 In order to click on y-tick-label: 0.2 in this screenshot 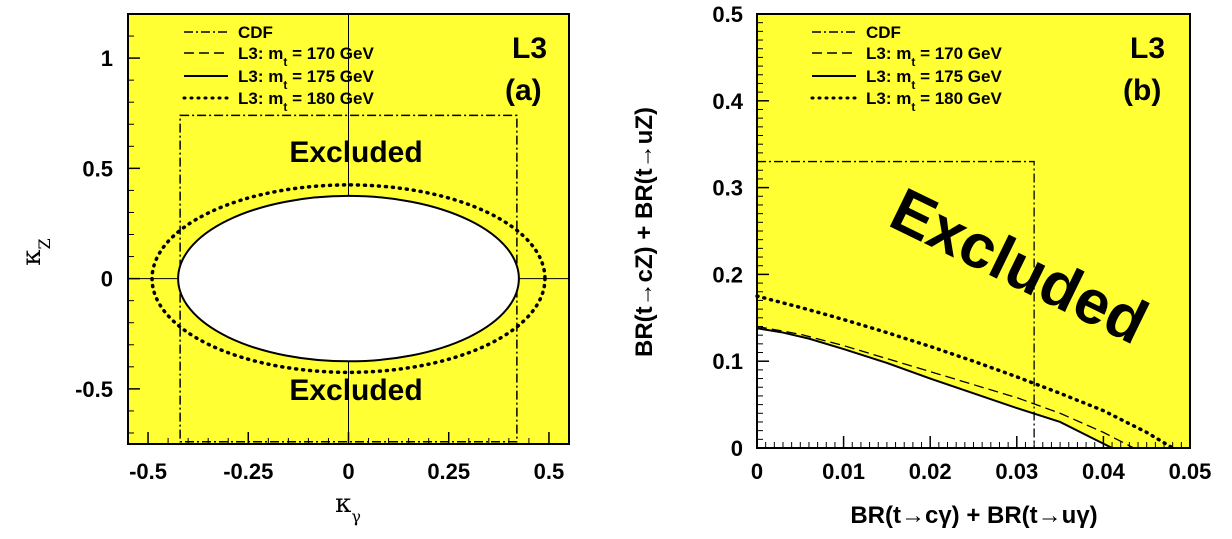, I will do `click(727, 274)`.